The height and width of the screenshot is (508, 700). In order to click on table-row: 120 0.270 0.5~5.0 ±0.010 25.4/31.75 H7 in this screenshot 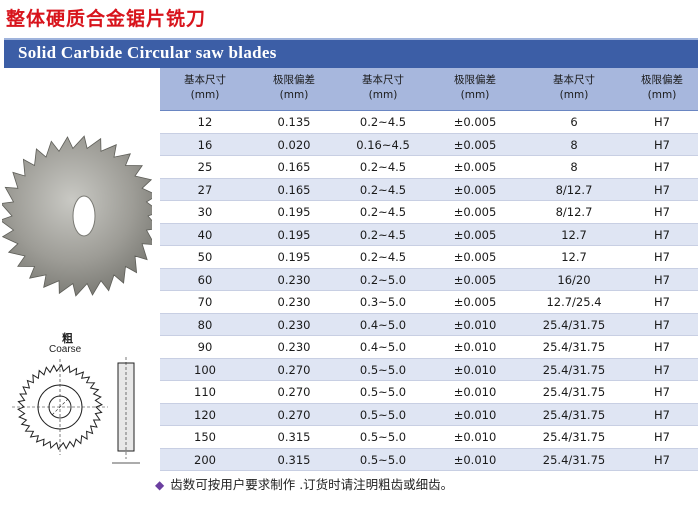, I will do `click(429, 414)`.